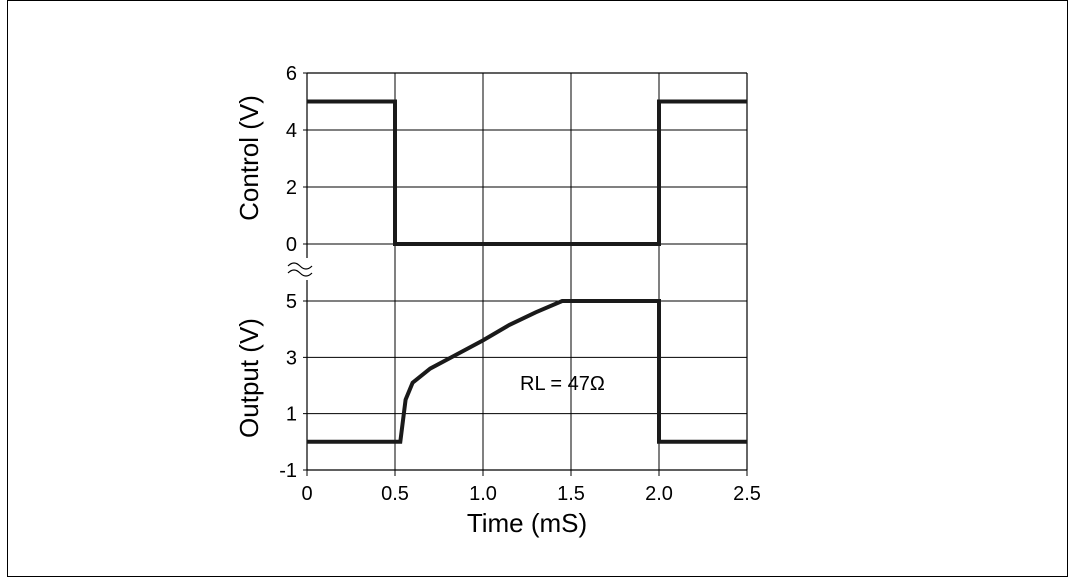 The image size is (1069, 578). I want to click on x-tick-label: 0.5, so click(395, 494).